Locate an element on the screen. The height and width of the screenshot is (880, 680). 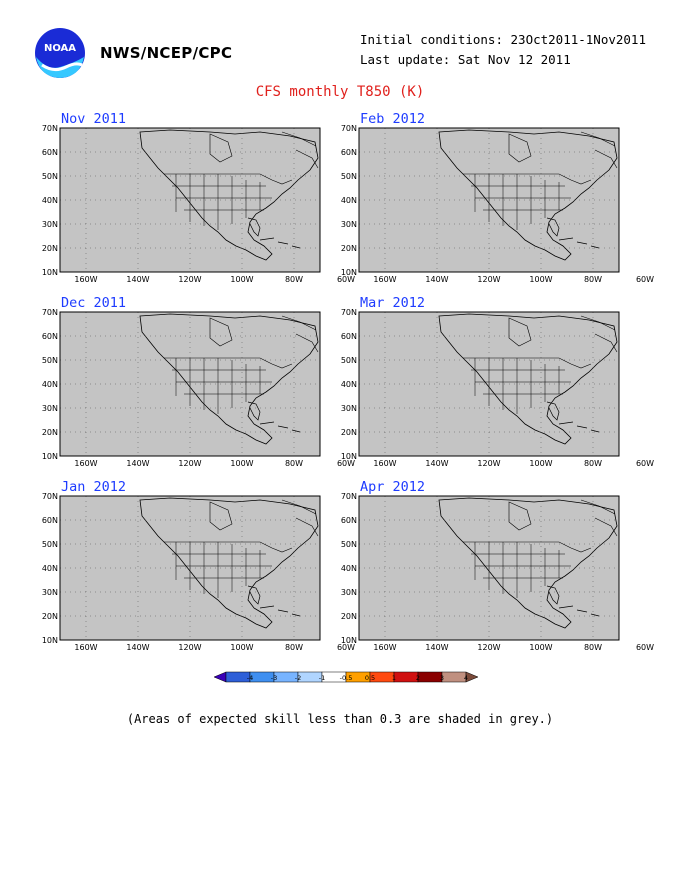
frame-nov-2011 is located at coordinates (190, 200).